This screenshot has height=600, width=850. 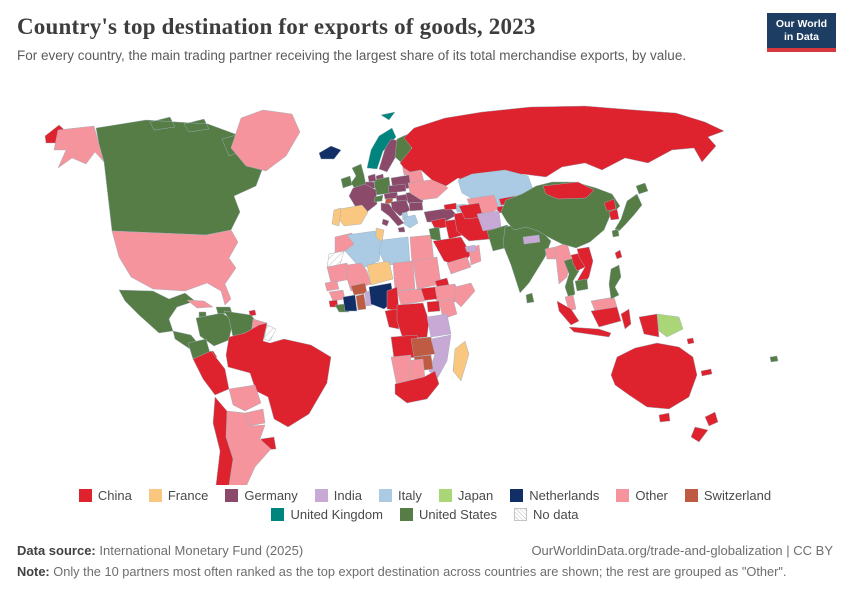 I want to click on country-cambodia, so click(x=581, y=285).